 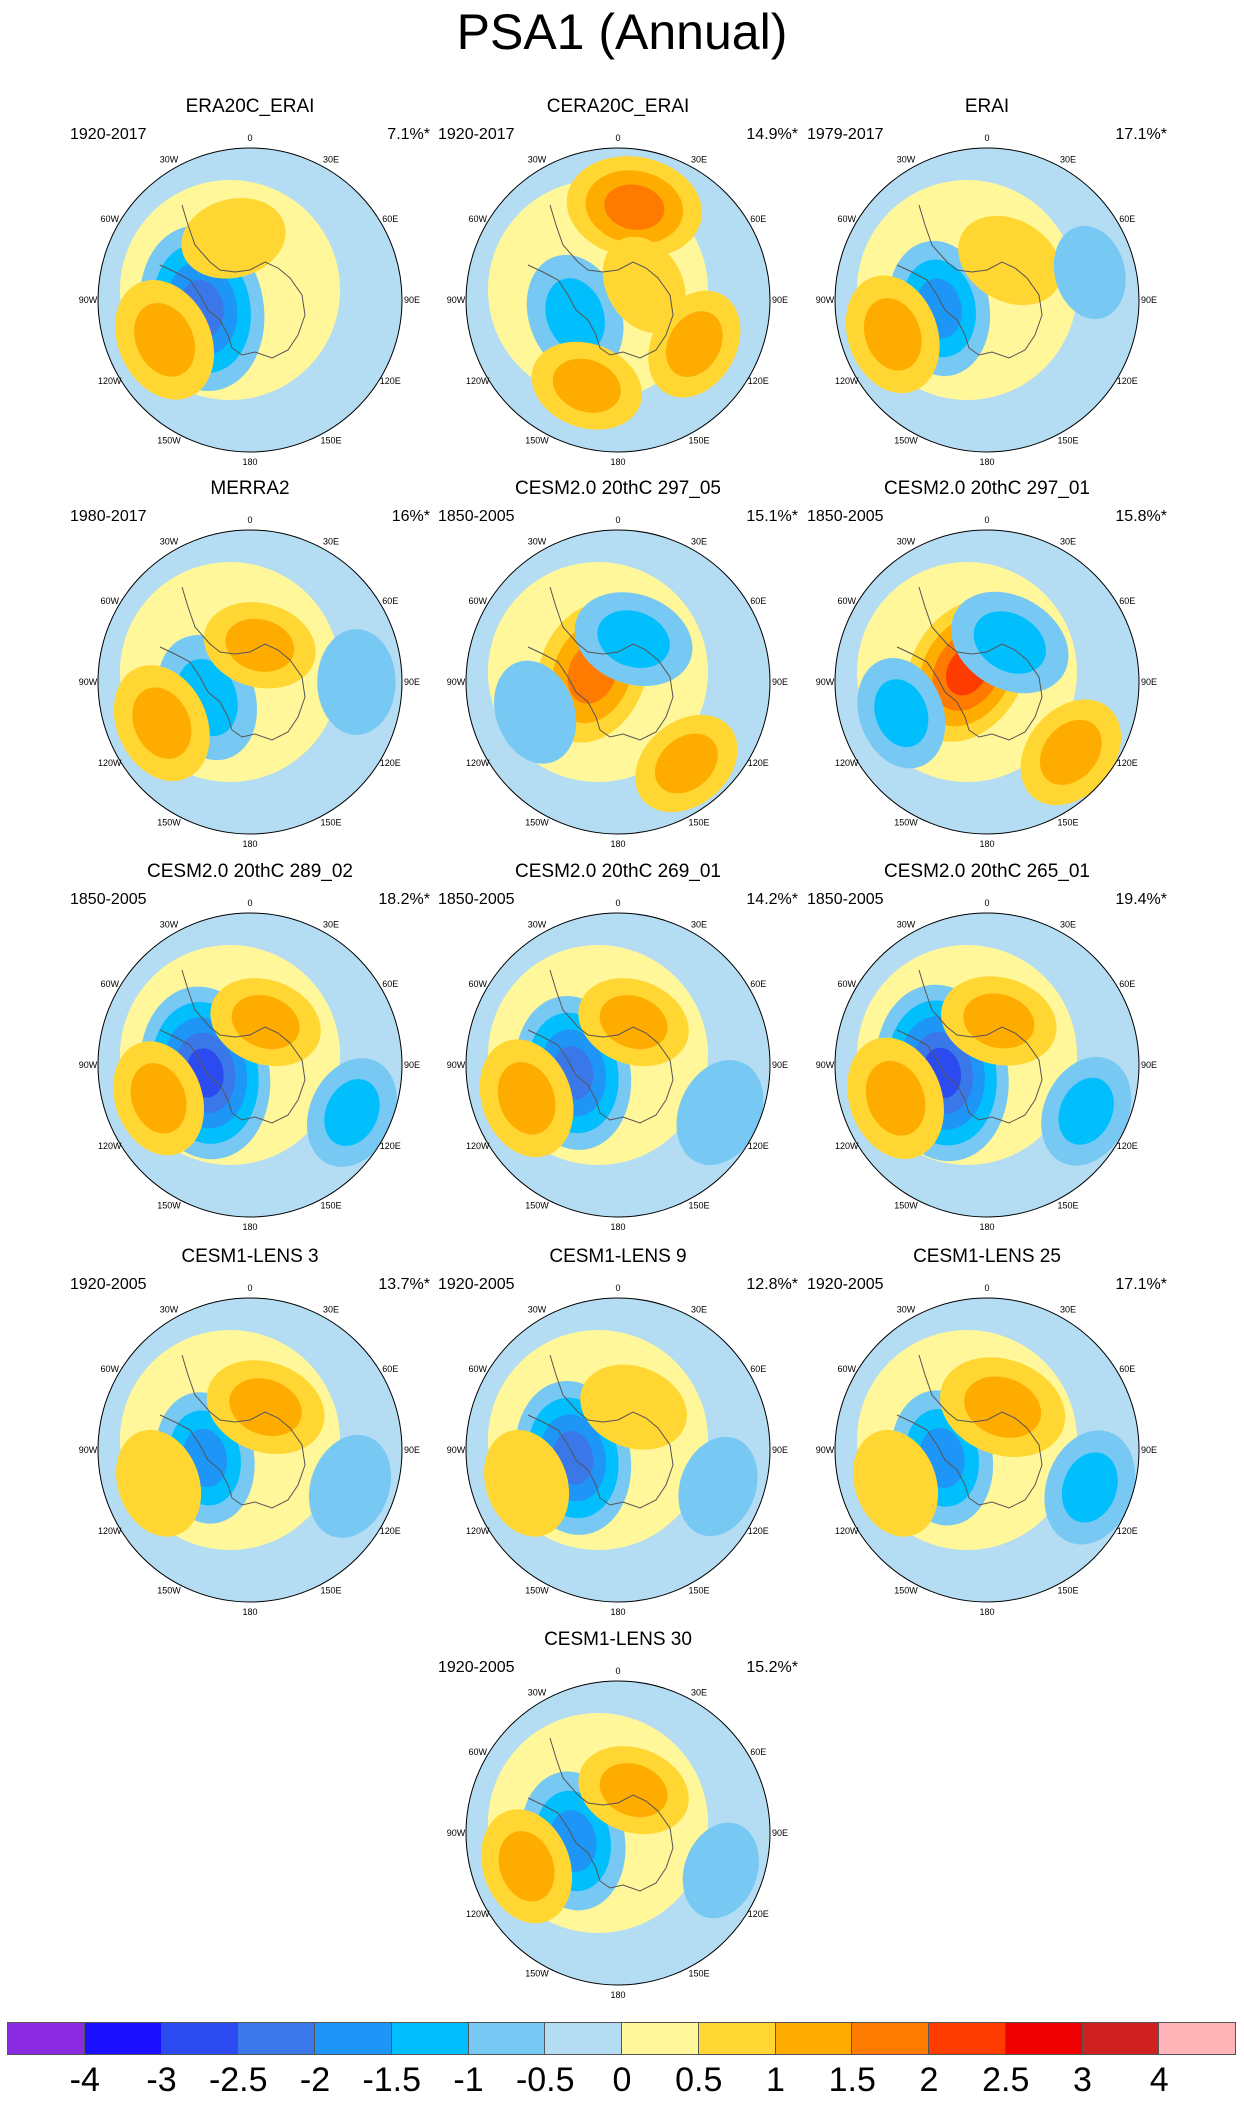 What do you see at coordinates (476, 134) in the screenshot?
I see `panel-period: 1920-2017` at bounding box center [476, 134].